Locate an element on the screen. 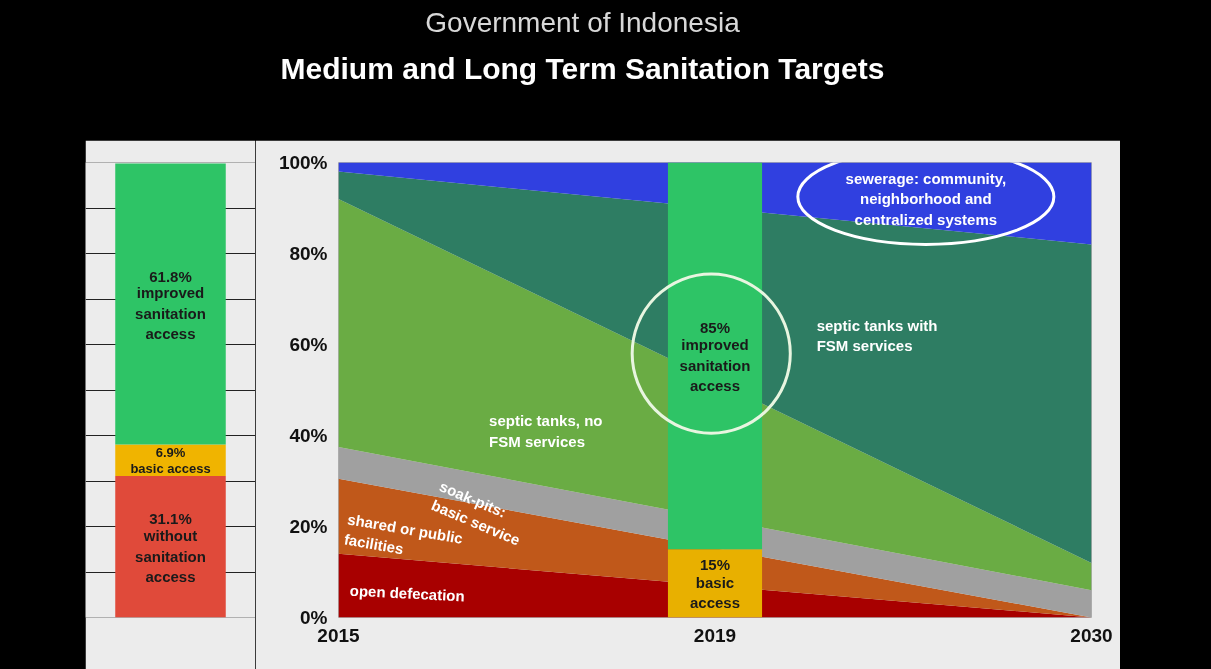 The height and width of the screenshot is (669, 1211). series-label: sewerage: community, neighborhood and centralized systems is located at coordinates (926, 199).